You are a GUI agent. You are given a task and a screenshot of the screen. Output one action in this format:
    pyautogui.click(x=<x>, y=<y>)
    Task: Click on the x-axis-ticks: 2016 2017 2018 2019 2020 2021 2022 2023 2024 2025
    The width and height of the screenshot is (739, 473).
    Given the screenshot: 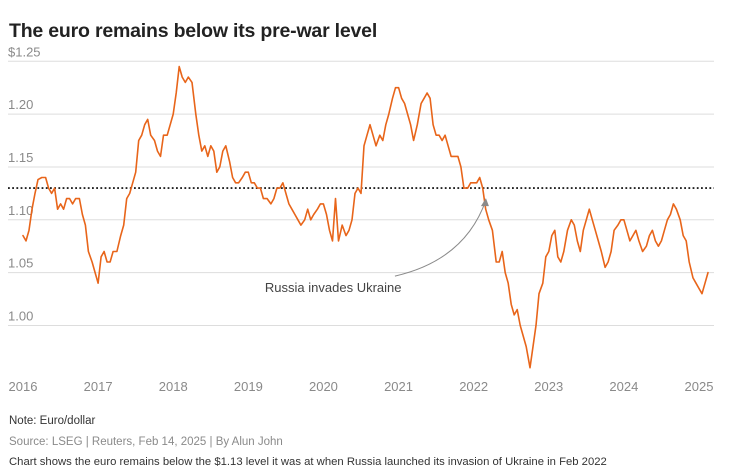 What is the action you would take?
    pyautogui.click(x=361, y=386)
    